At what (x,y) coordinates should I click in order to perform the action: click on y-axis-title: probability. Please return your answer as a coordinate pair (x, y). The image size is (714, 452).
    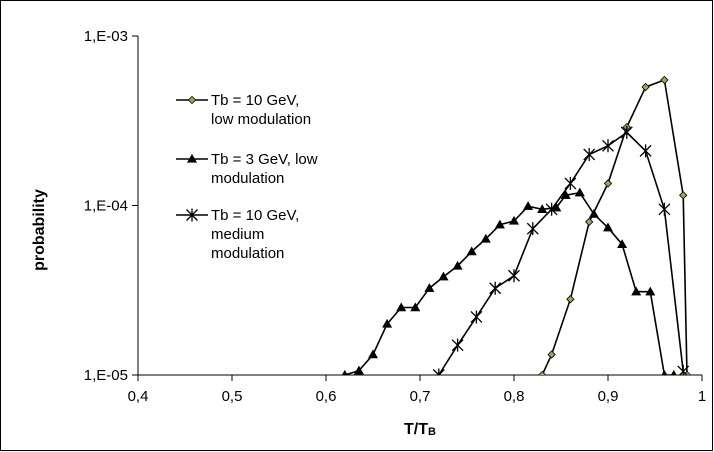
    Looking at the image, I should click on (39, 230).